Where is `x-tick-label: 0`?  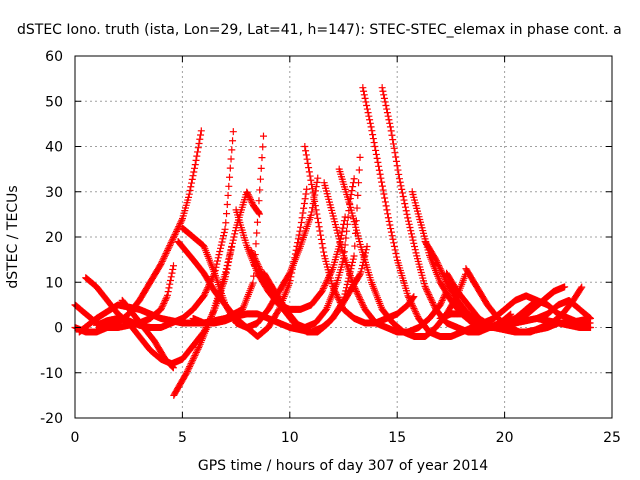
x-tick-label: 0 is located at coordinates (75, 438).